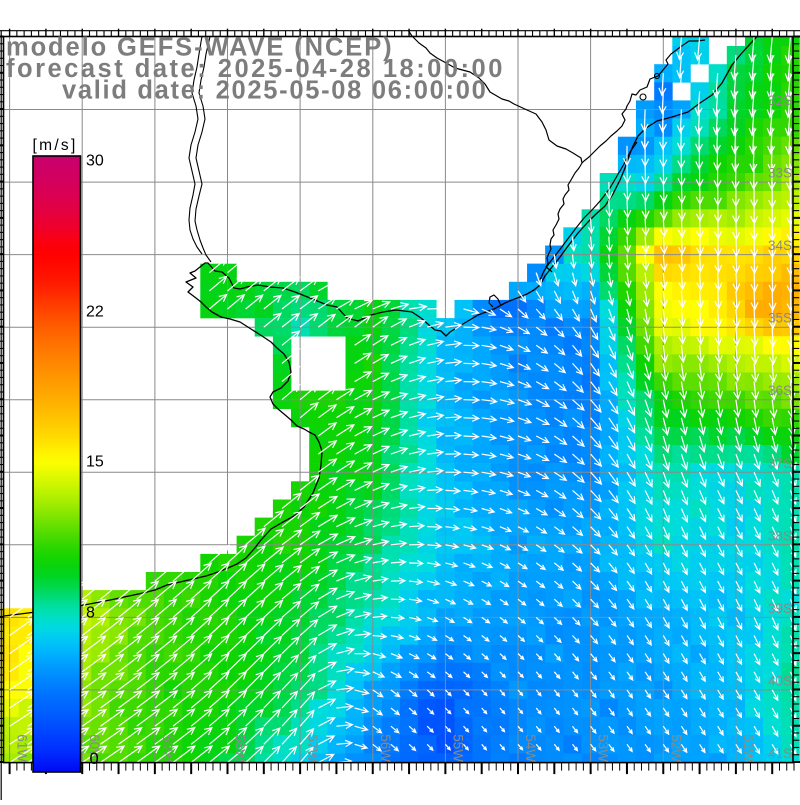 This screenshot has width=800, height=805. Describe the element at coordinates (530, 748) in the screenshot. I see `svg-text: 54W` at that location.